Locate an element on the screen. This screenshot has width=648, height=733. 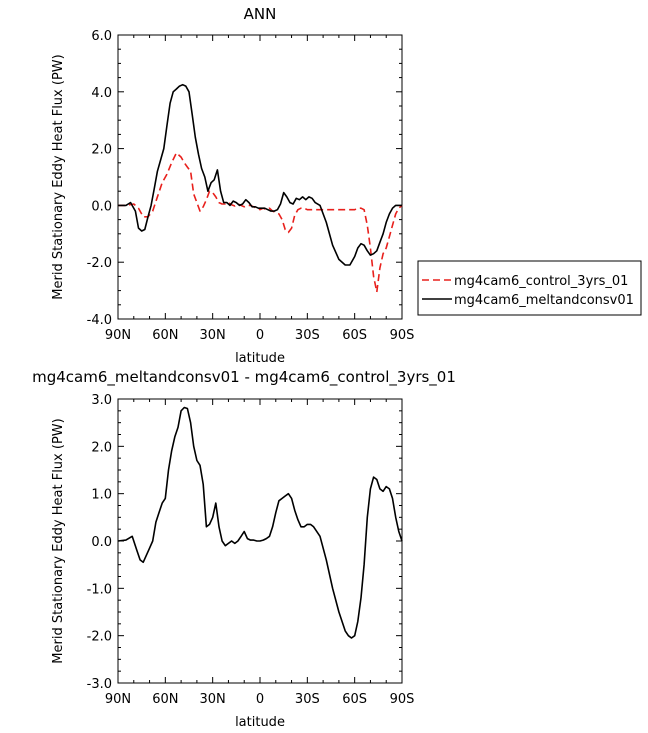
bottom-y-tick-label: -2.0 is located at coordinates (99, 637).